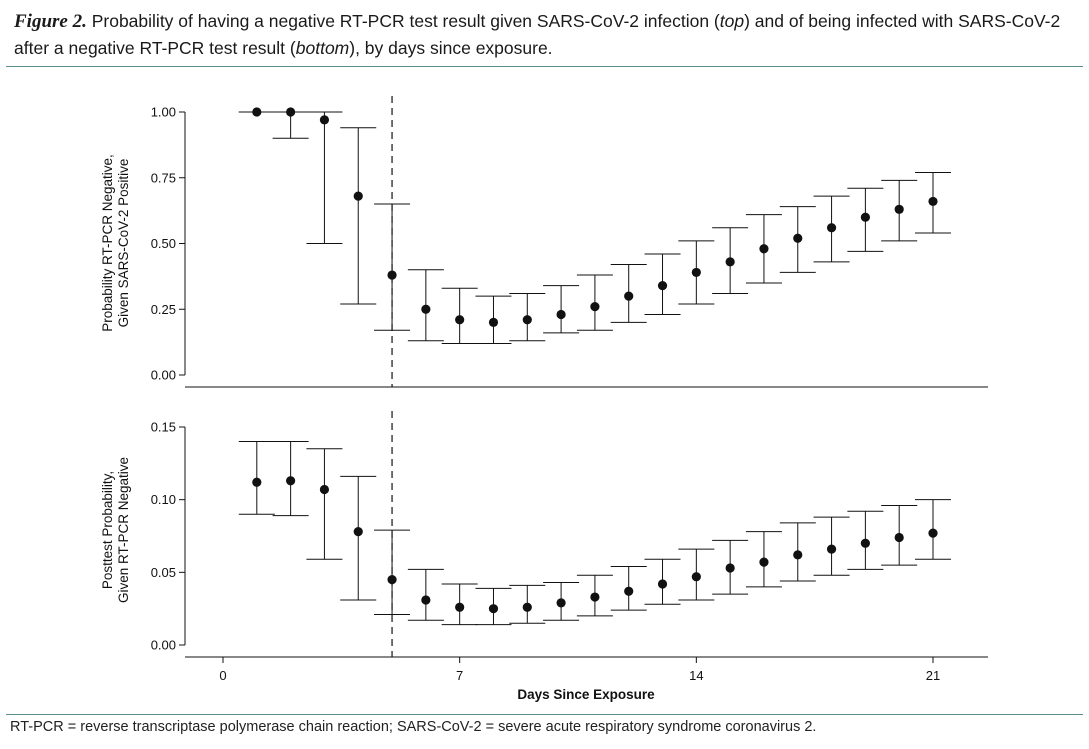 The width and height of the screenshot is (1089, 749). I want to click on top-y-tick-label: 1.00, so click(163, 112).